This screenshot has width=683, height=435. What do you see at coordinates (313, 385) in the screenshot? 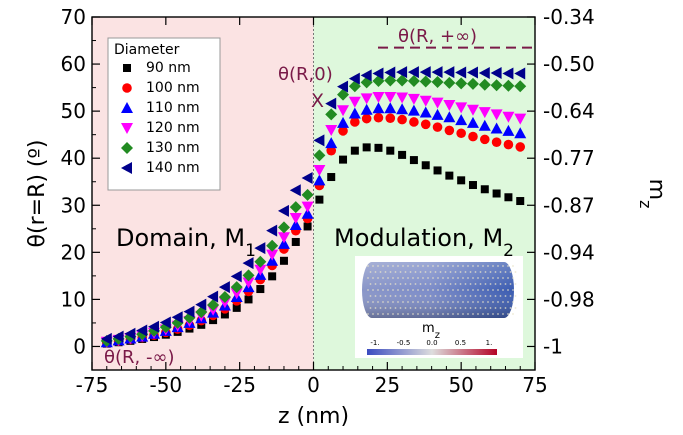
I see `x-tick-label: 0` at bounding box center [313, 385].